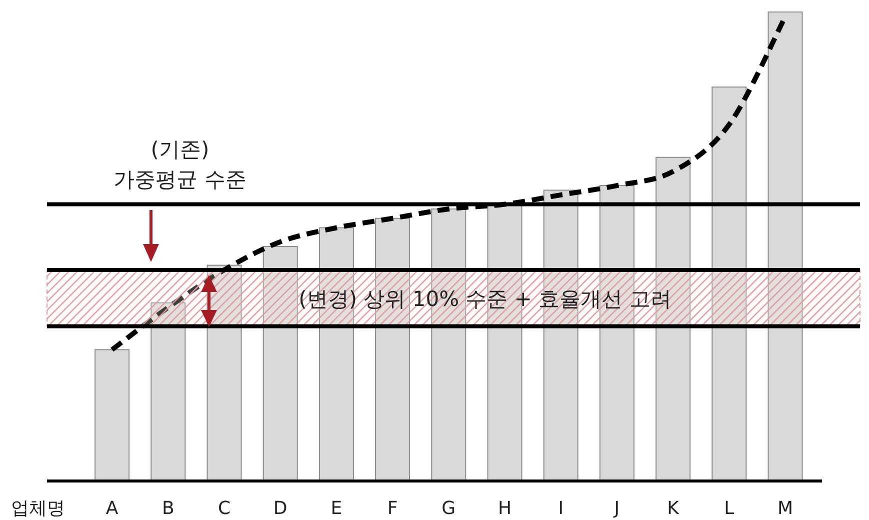 This screenshot has height=520, width=869. What do you see at coordinates (561, 508) in the screenshot?
I see `x-tick-label: I` at bounding box center [561, 508].